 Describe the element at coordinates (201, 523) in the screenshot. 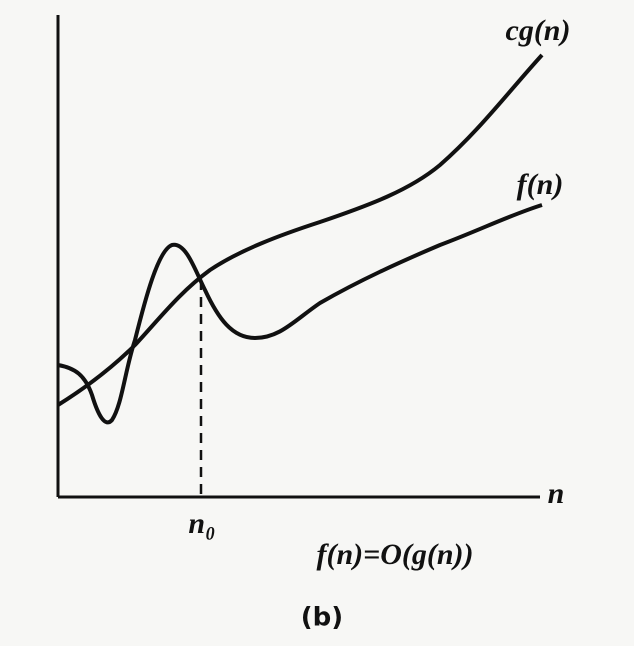

I see `n0-label: n₀` at that location.